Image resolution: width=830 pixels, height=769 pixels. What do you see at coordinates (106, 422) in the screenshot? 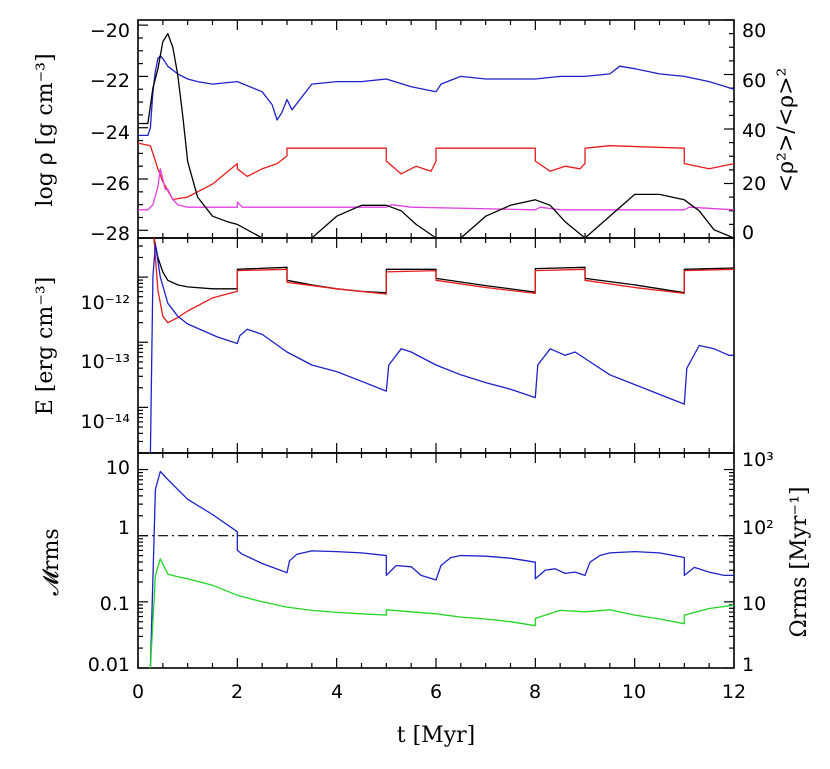
I see `y-tick-label: 10⁻¹⁴` at bounding box center [106, 422].